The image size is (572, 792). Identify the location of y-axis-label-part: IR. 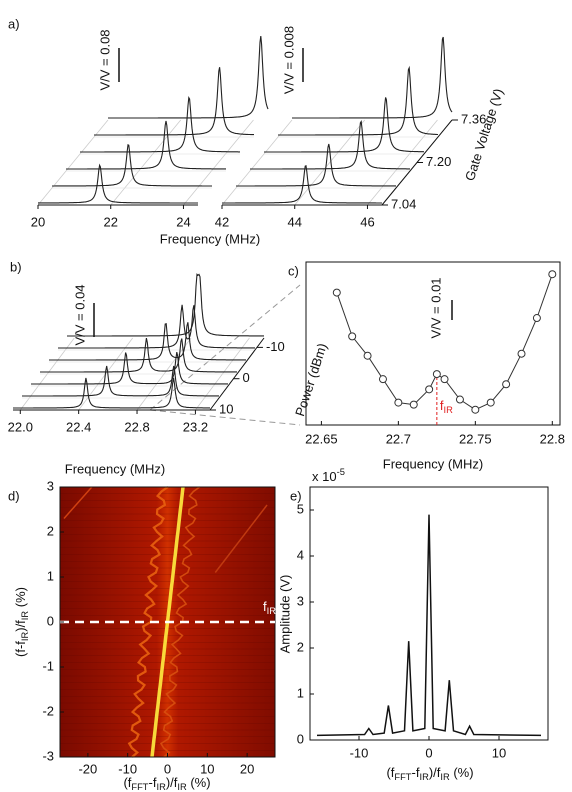
(25, 616).